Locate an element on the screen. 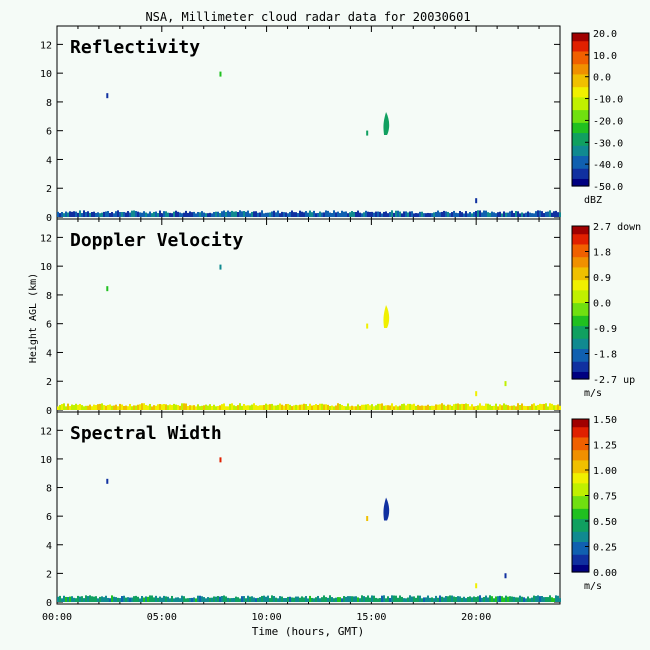 The height and width of the screenshot is (650, 650). colorbar-frame is located at coordinates (580, 109).